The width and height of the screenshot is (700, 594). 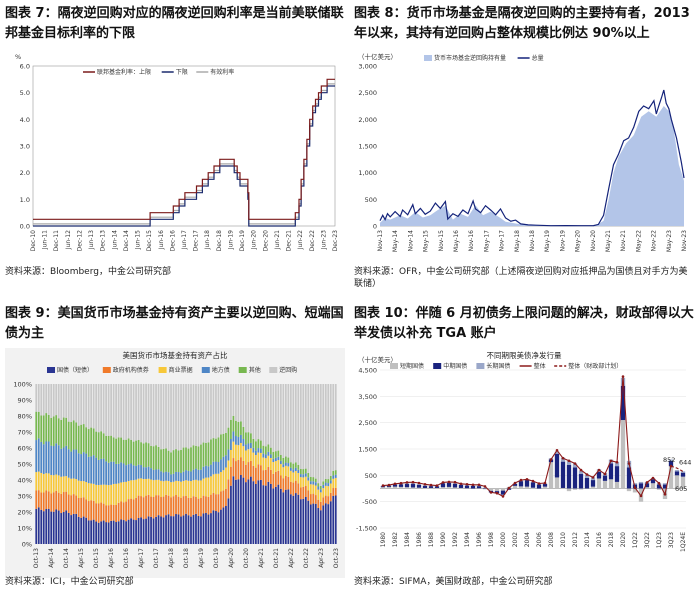 What do you see at coordinates (181, 370) in the screenshot?
I see `legend-label: 商业票据` at bounding box center [181, 370].